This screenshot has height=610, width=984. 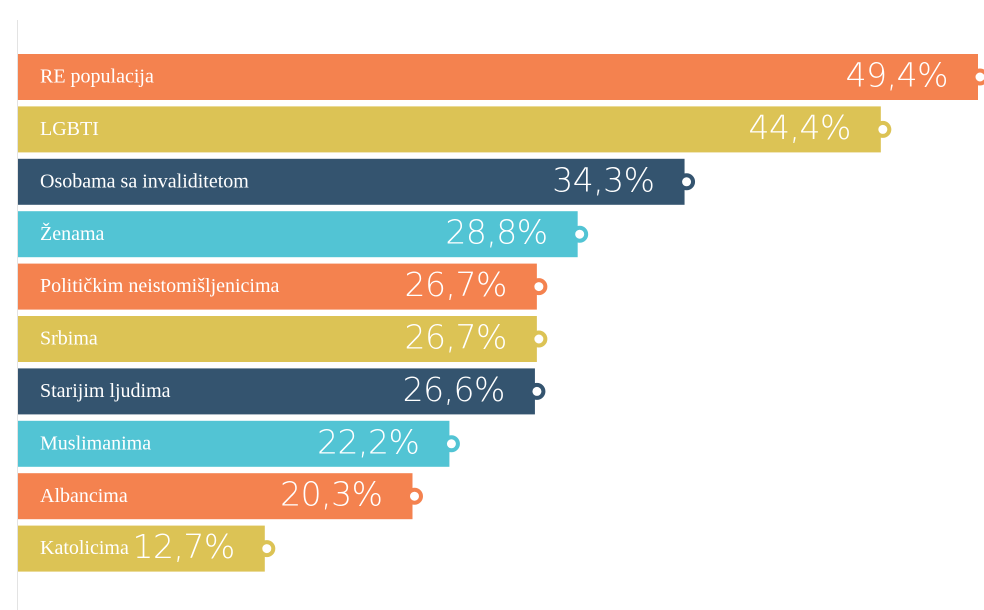 I want to click on category-label: Osobama sa invaliditetom, so click(x=144, y=181).